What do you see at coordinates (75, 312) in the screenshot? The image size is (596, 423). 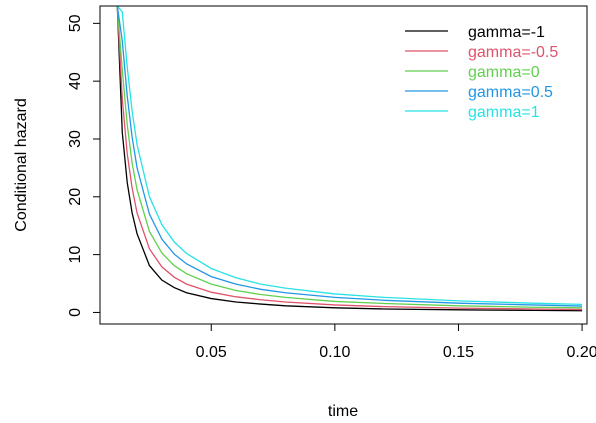 I see `y-tick-label: 0` at bounding box center [75, 312].